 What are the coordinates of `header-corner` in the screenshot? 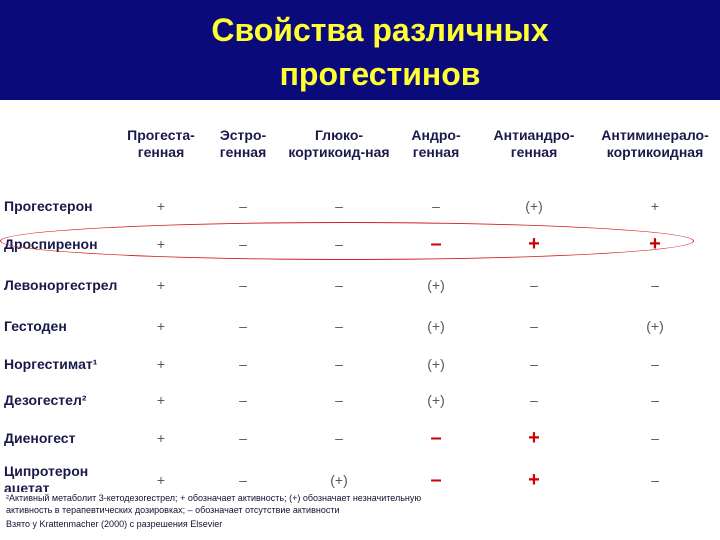 It's located at (60, 144).